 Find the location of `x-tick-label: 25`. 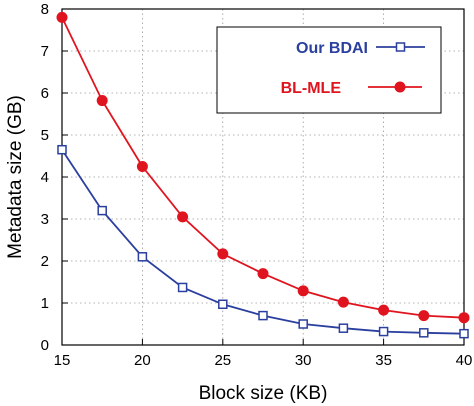

x-tick-label: 25 is located at coordinates (222, 360).